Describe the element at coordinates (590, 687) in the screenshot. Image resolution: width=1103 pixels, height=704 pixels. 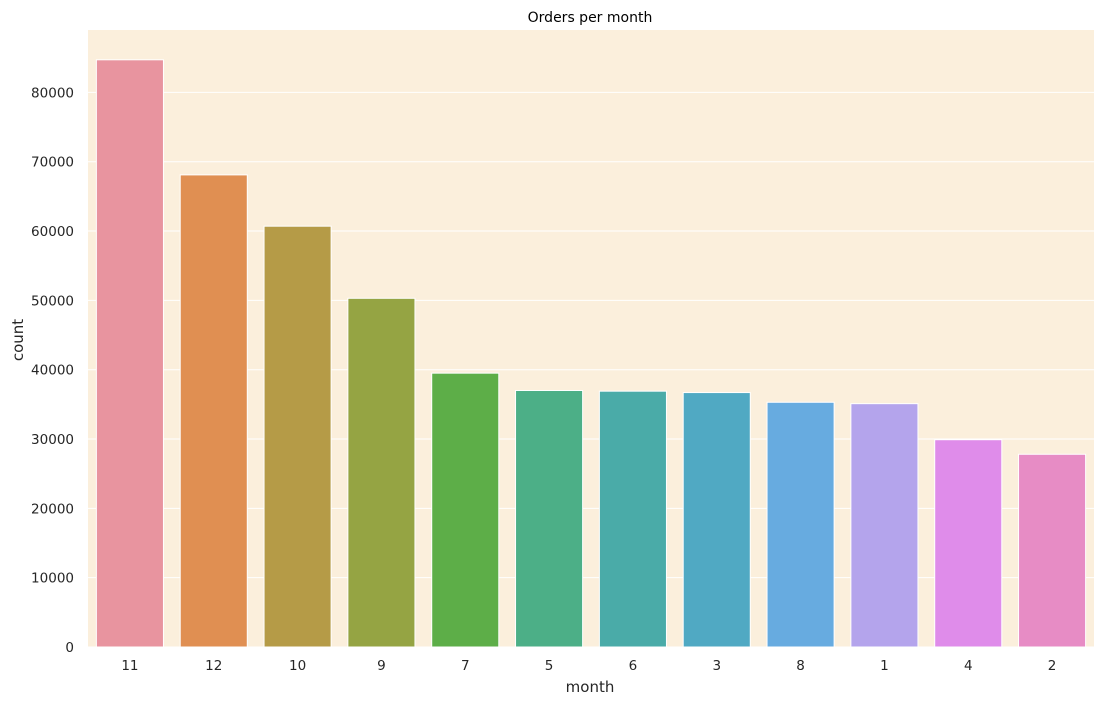
I see `x-axis-label: month` at that location.